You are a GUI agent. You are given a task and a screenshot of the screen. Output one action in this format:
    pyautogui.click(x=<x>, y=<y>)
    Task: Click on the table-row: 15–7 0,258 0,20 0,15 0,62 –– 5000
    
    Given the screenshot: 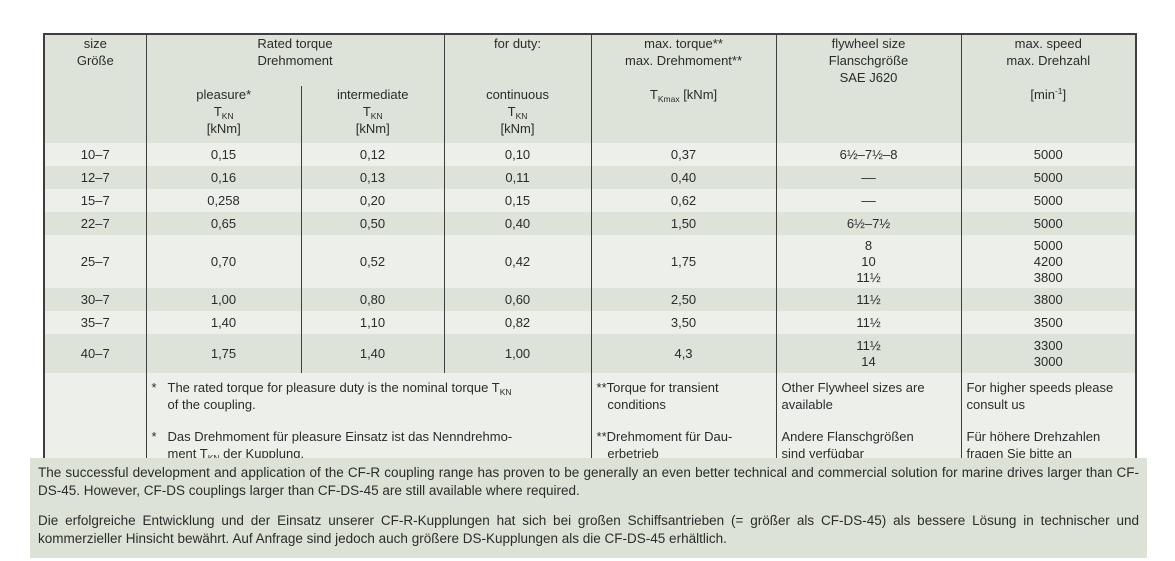 What is the action you would take?
    pyautogui.click(x=590, y=200)
    